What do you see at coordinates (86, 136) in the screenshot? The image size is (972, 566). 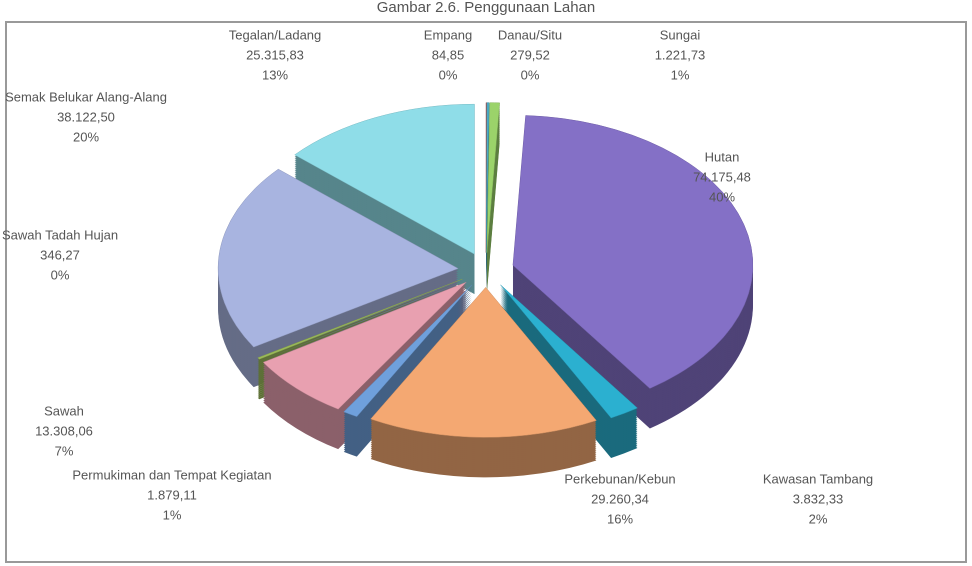 I see `slice-percent-label: 20%` at bounding box center [86, 136].